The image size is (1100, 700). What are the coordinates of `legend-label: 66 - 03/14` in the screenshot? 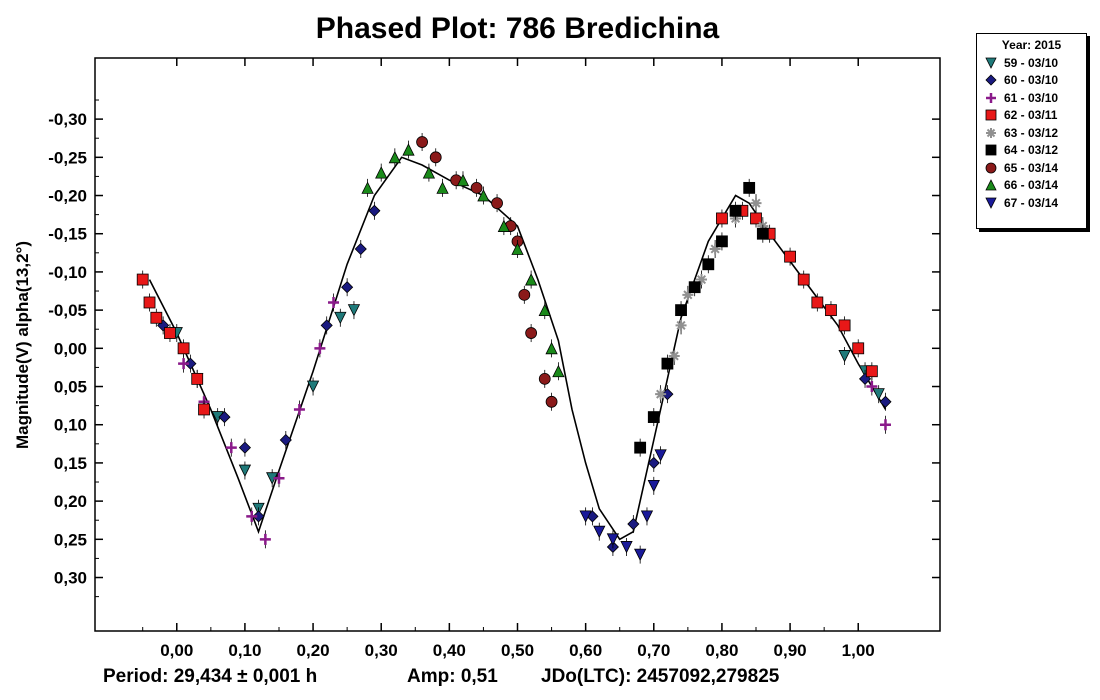 It's located at (1031, 185).